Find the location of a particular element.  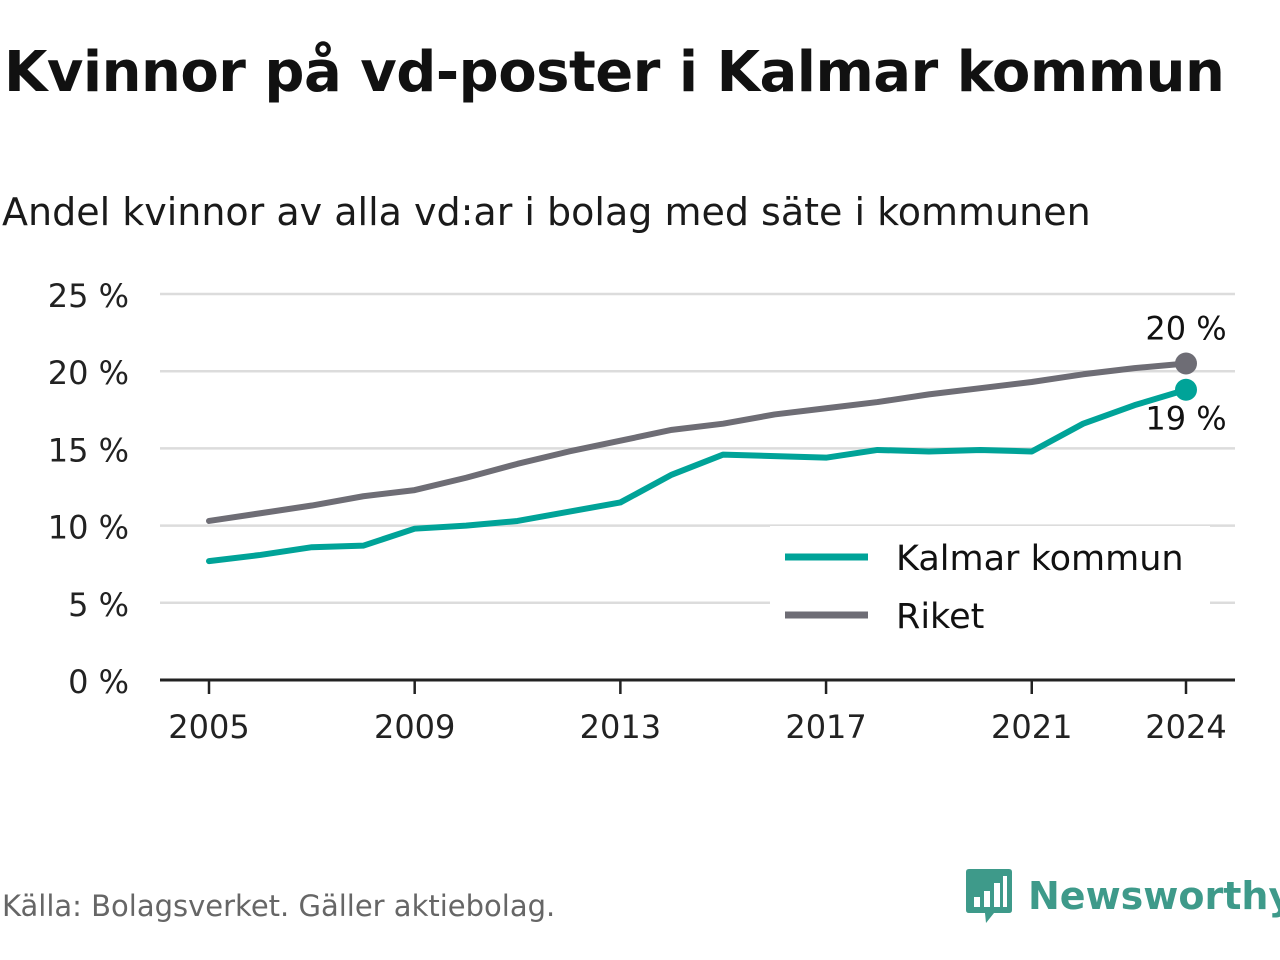

y-tick-label: 0 % is located at coordinates (98, 682).